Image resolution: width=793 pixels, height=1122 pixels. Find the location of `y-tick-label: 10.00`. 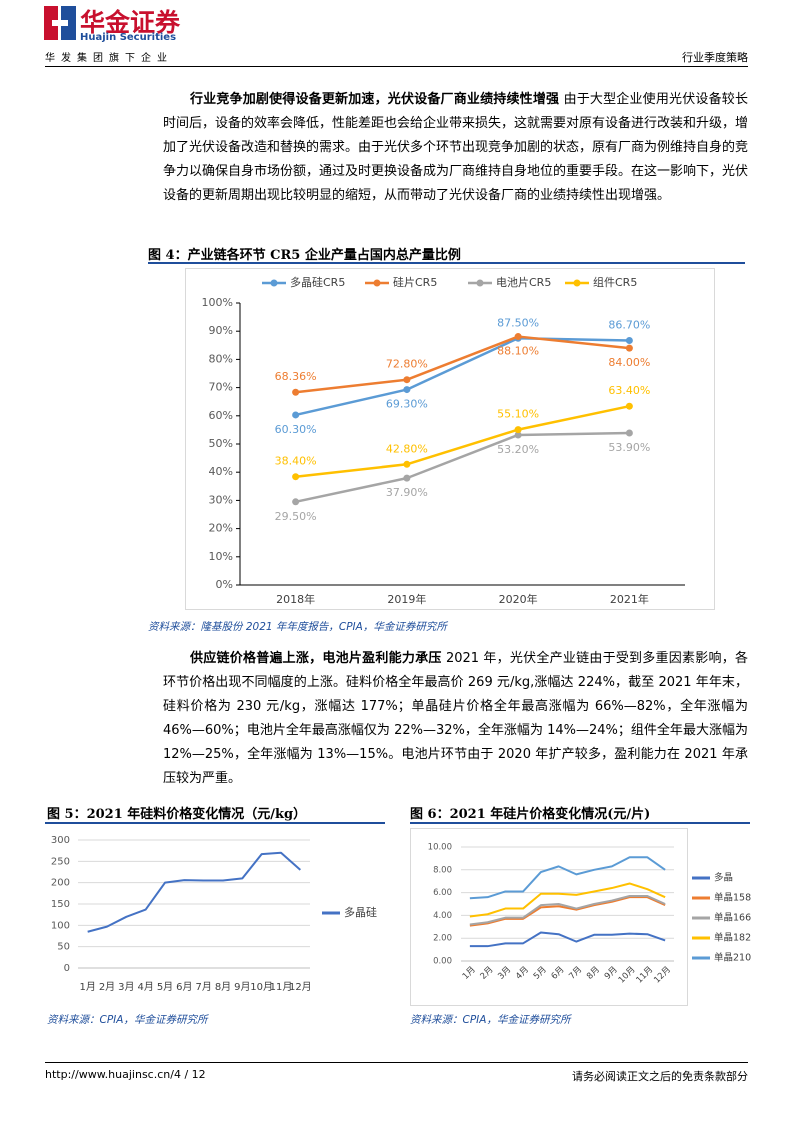

y-tick-label: 10.00 is located at coordinates (440, 848).